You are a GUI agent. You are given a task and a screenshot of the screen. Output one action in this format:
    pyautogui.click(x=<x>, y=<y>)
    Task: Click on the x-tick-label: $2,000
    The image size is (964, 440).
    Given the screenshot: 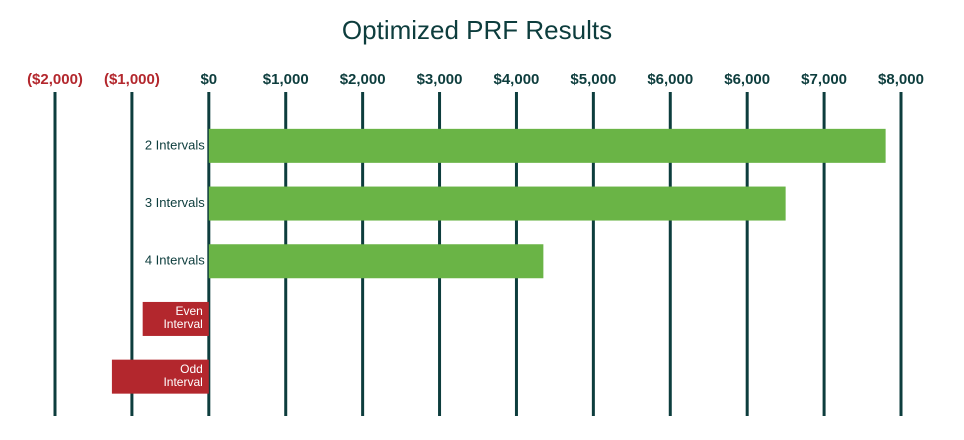 What is the action you would take?
    pyautogui.click(x=363, y=79)
    